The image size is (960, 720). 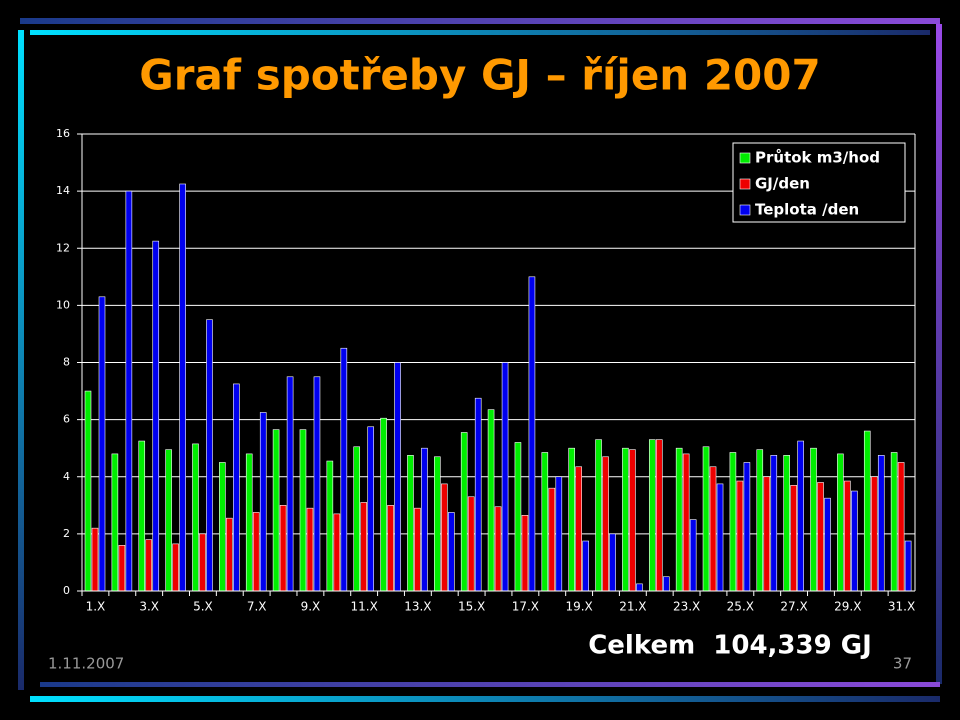 I want to click on x-tick-label: 3.X, so click(x=149, y=607).